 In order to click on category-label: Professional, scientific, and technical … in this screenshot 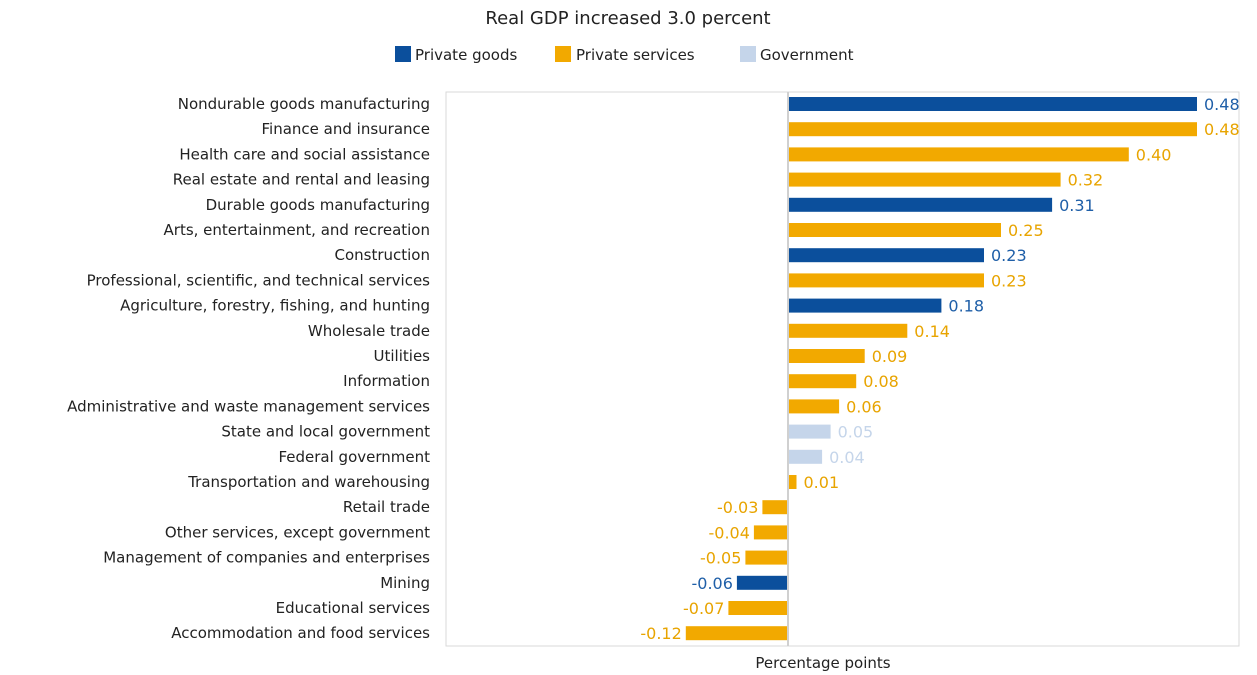, I will do `click(259, 280)`.